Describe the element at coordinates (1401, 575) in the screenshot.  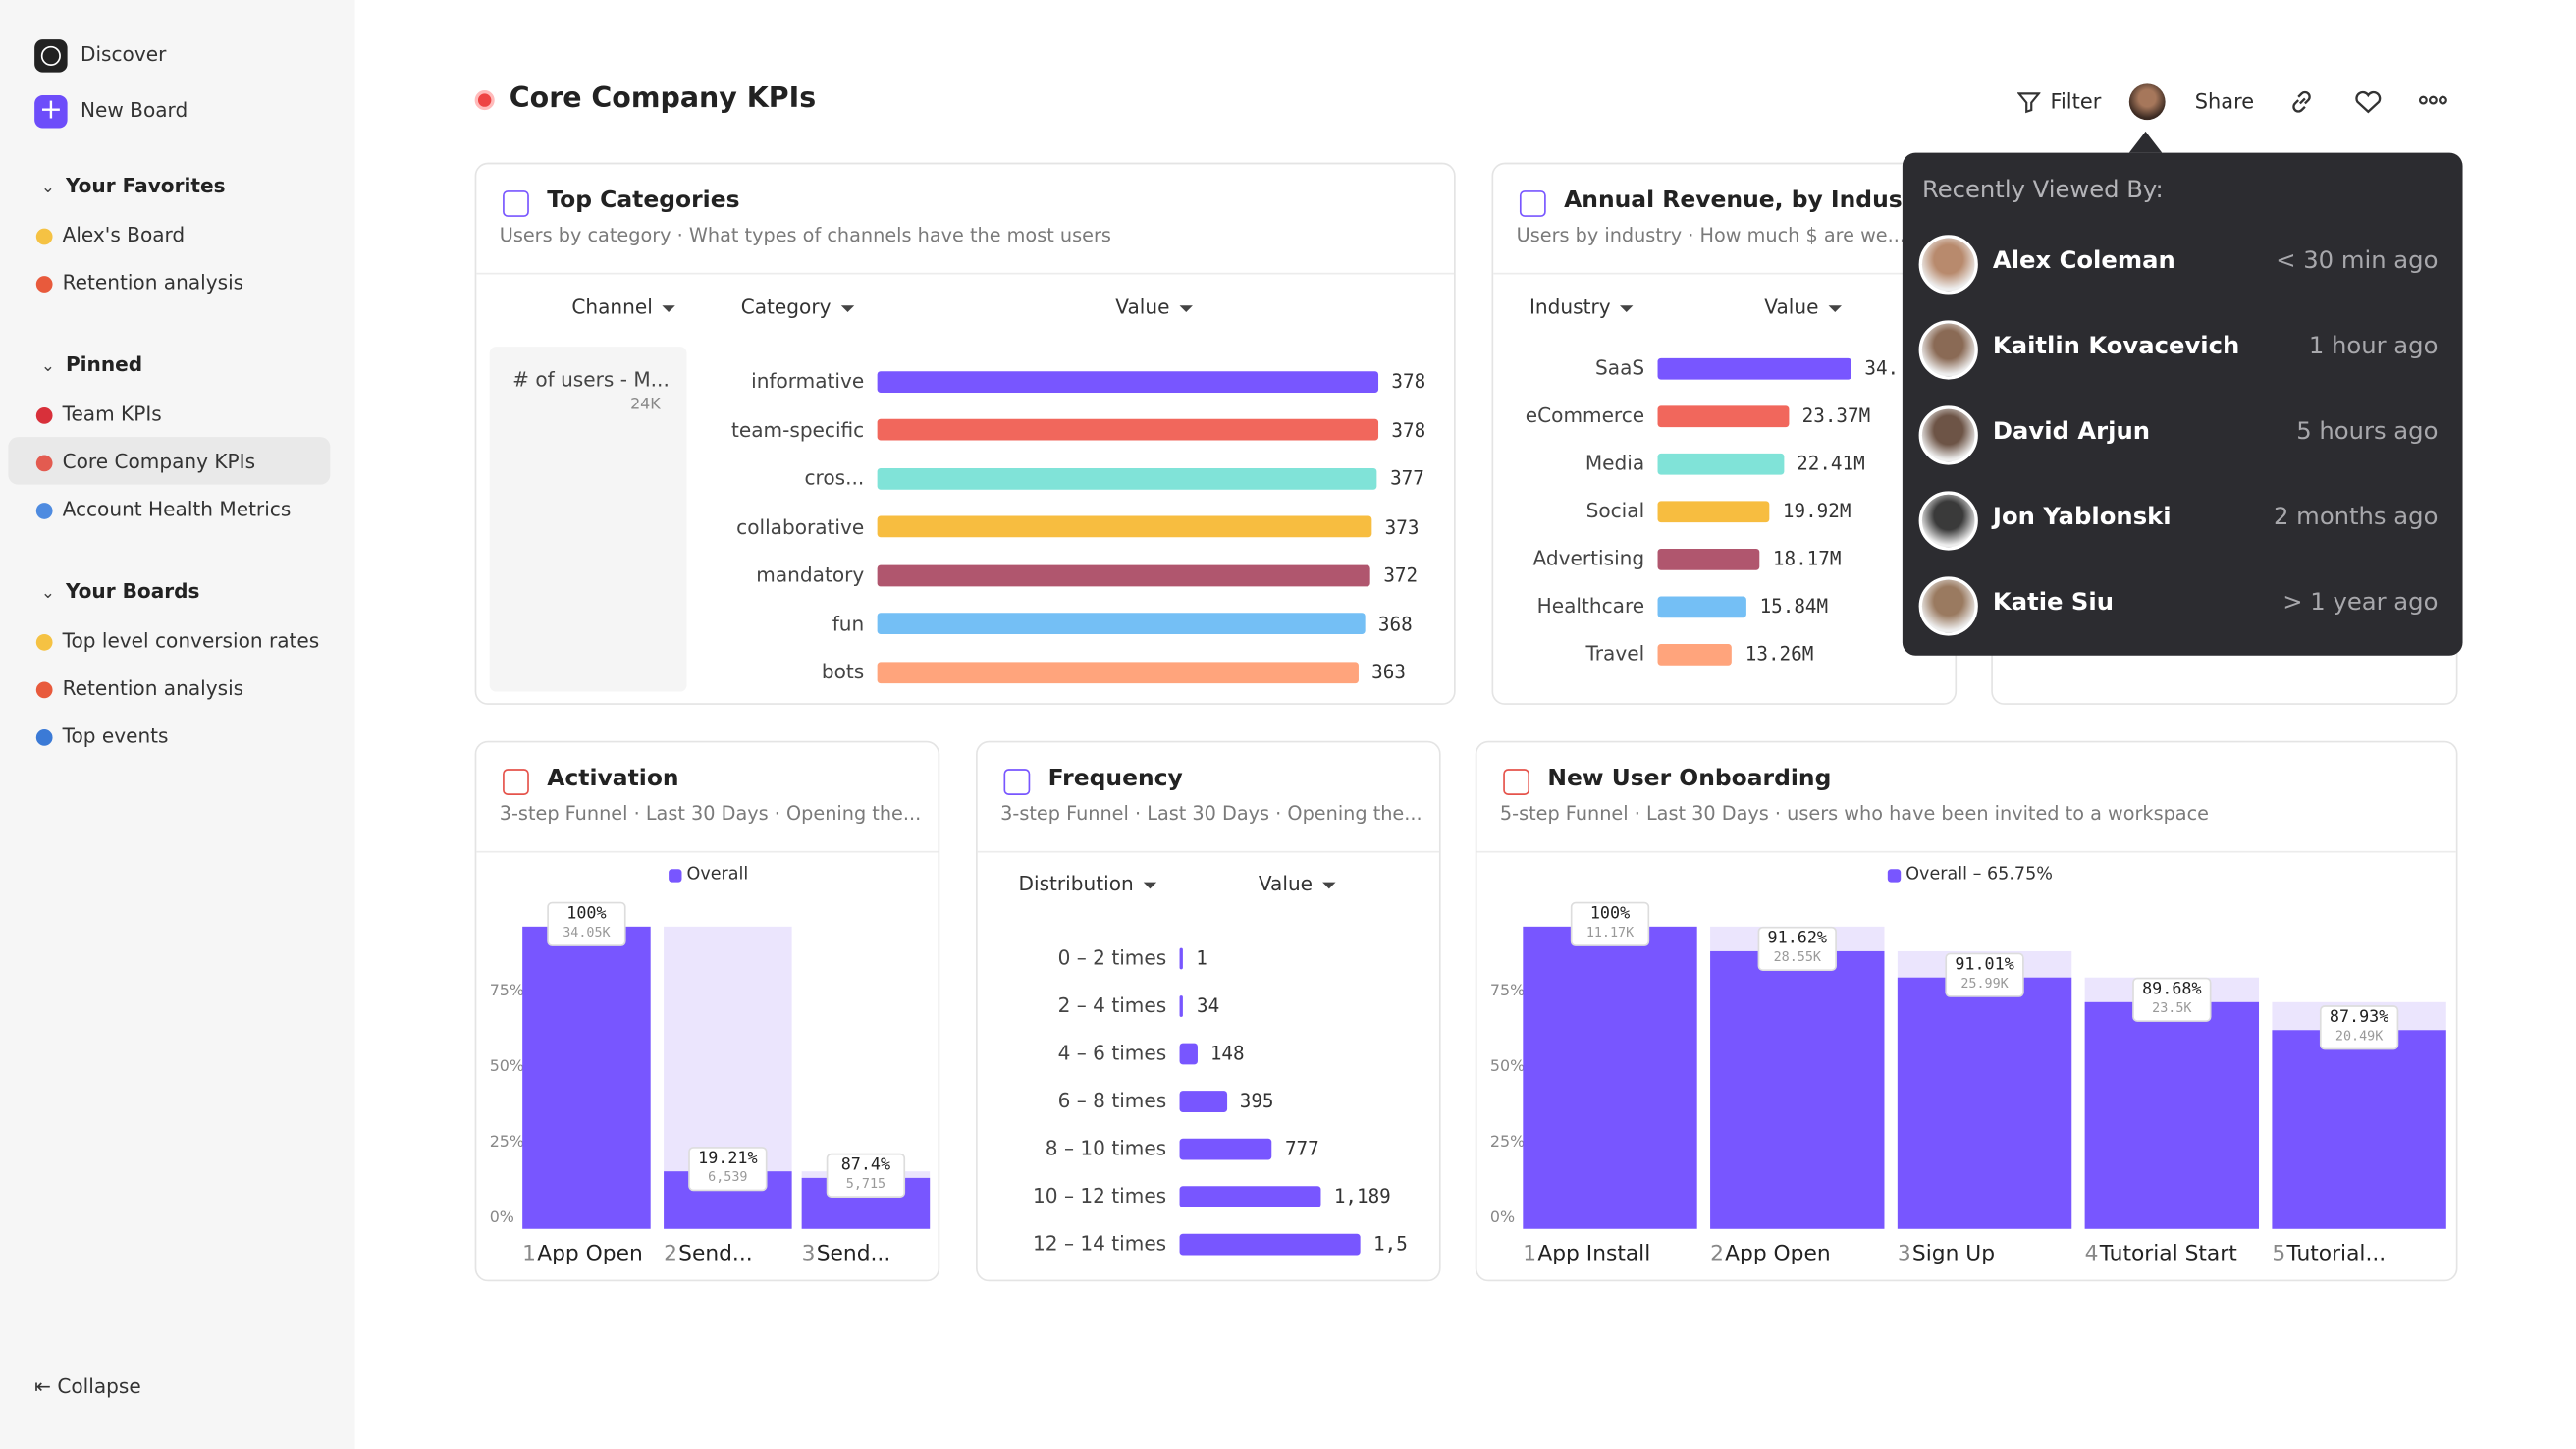
I see `value-label: 372` at that location.